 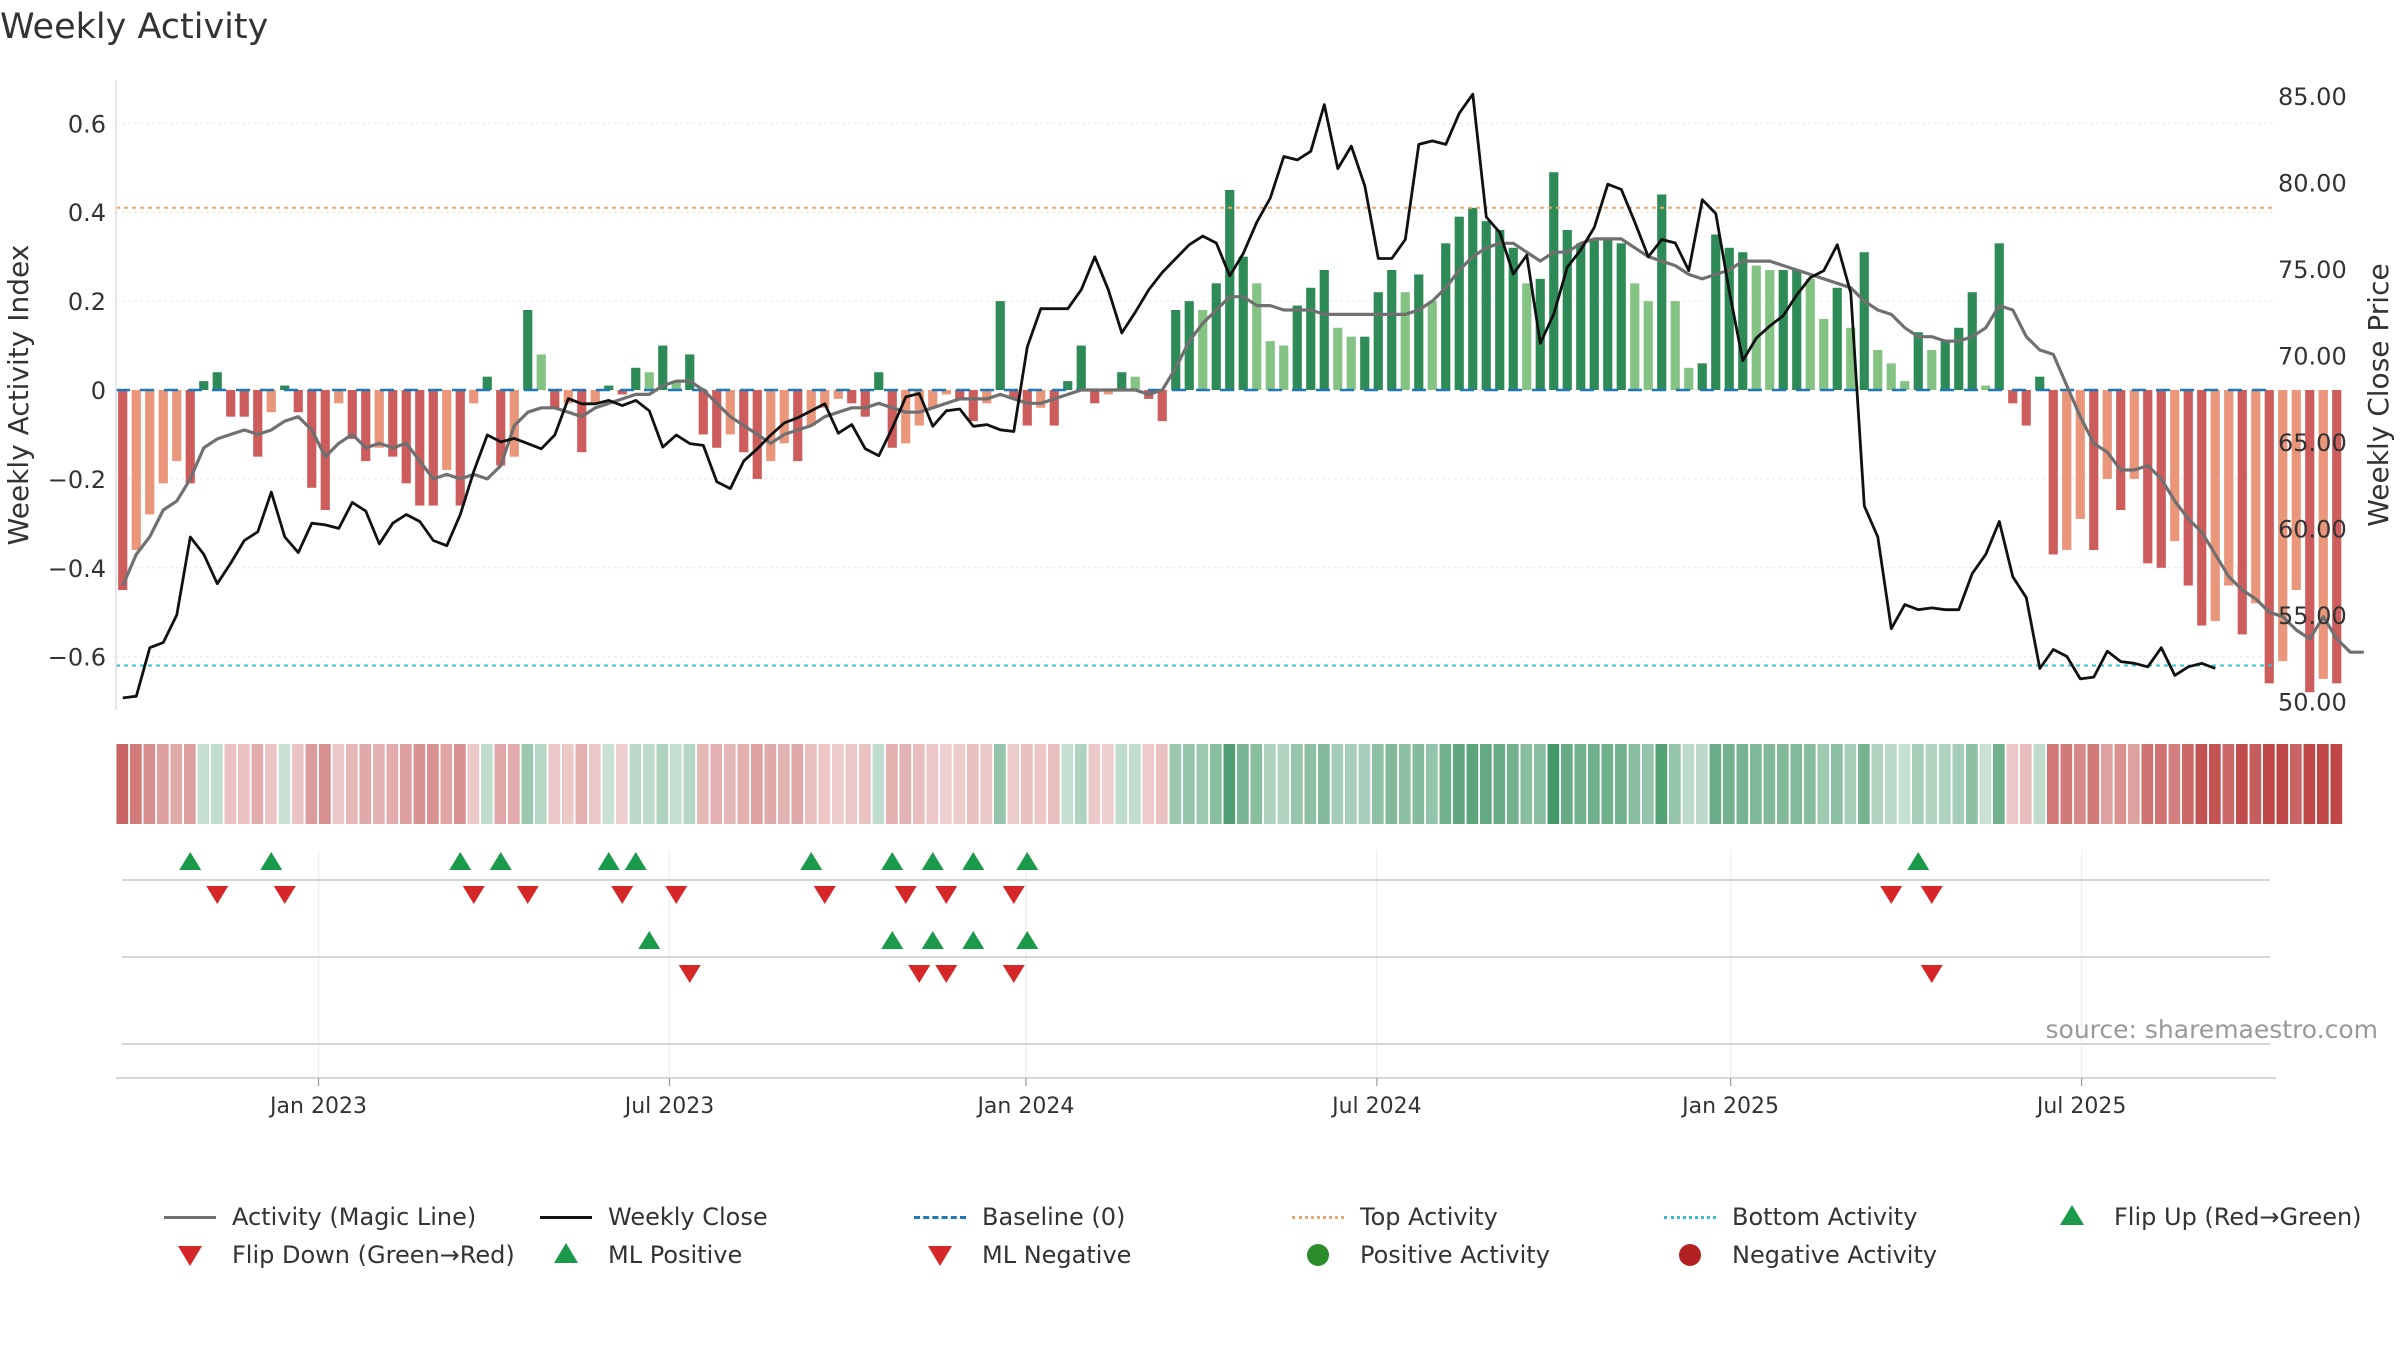 I want to click on dot-icon, so click(x=1690, y=1255).